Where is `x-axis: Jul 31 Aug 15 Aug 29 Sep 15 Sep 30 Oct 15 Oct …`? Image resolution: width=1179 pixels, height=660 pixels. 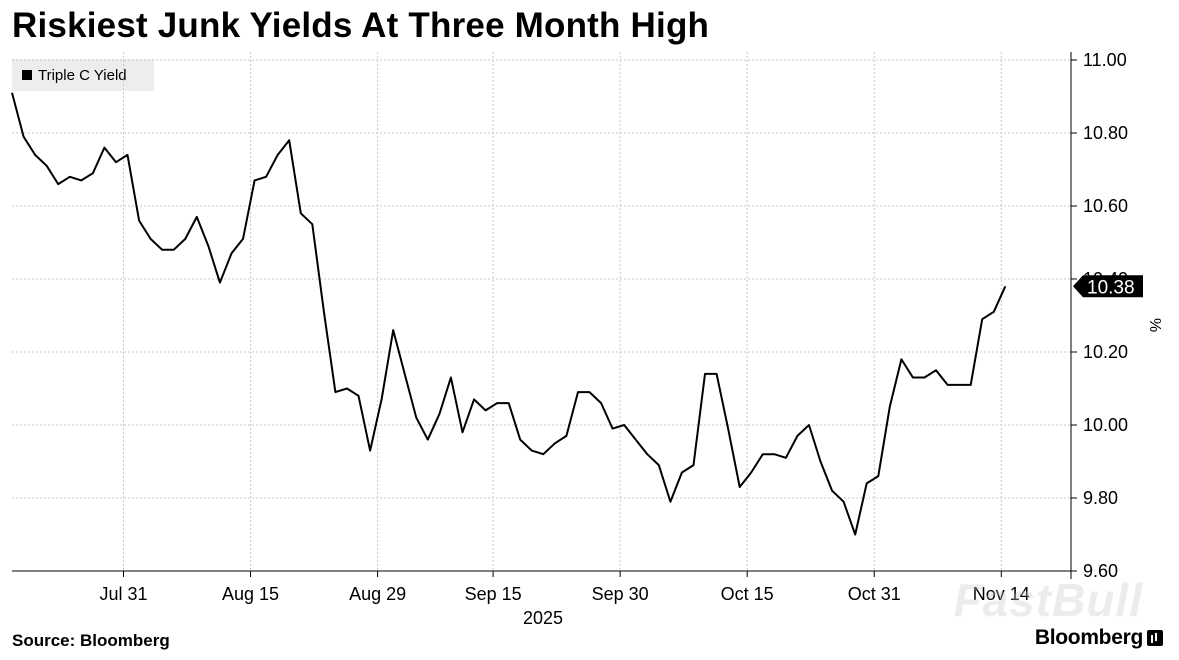 x-axis: Jul 31 Aug 15 Aug 29 Sep 15 Sep 30 Oct 15 Oct … is located at coordinates (541, 599).